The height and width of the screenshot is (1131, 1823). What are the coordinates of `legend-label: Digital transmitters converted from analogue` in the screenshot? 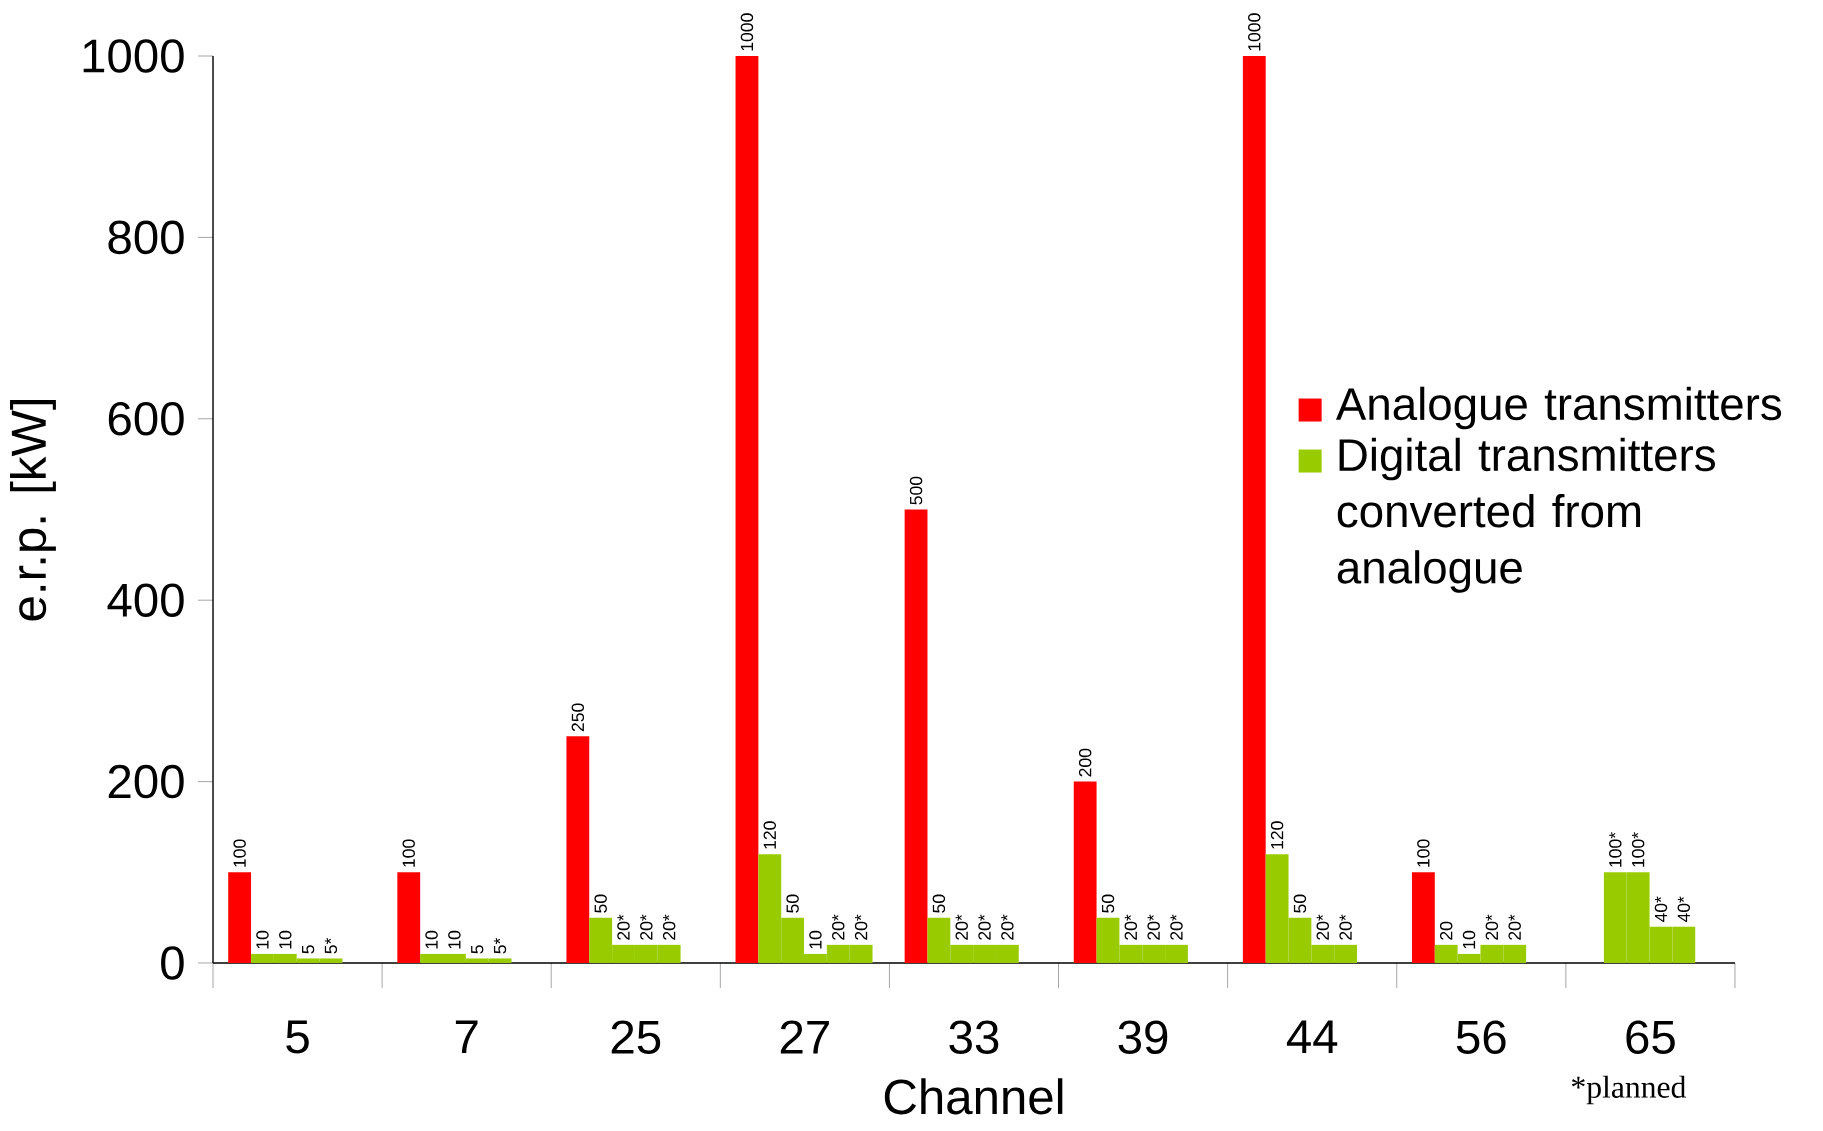 It's located at (1526, 515).